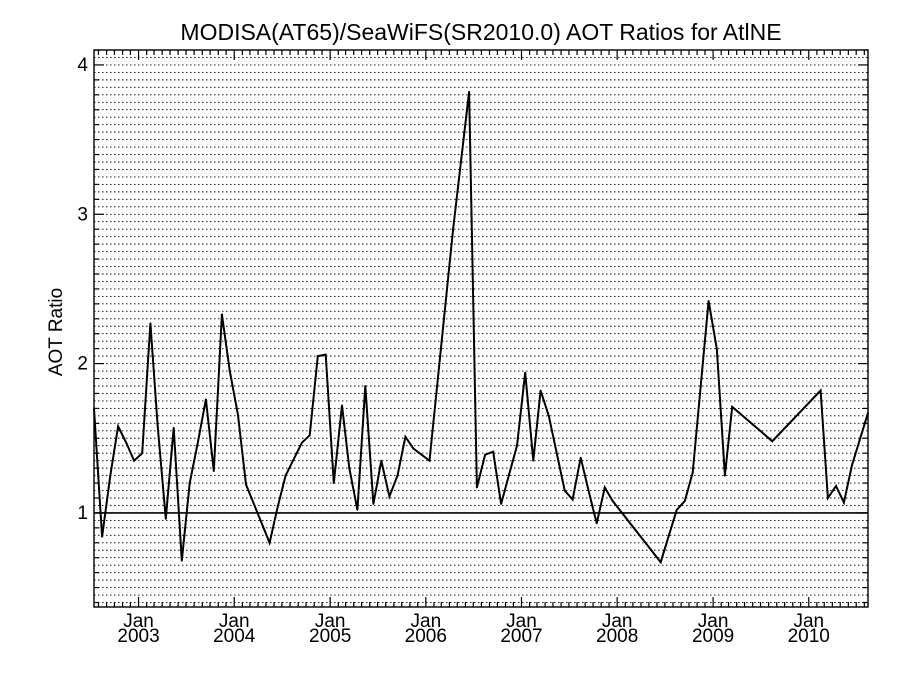 The image size is (900, 675). What do you see at coordinates (82, 513) in the screenshot?
I see `y-tick-label: 1` at bounding box center [82, 513].